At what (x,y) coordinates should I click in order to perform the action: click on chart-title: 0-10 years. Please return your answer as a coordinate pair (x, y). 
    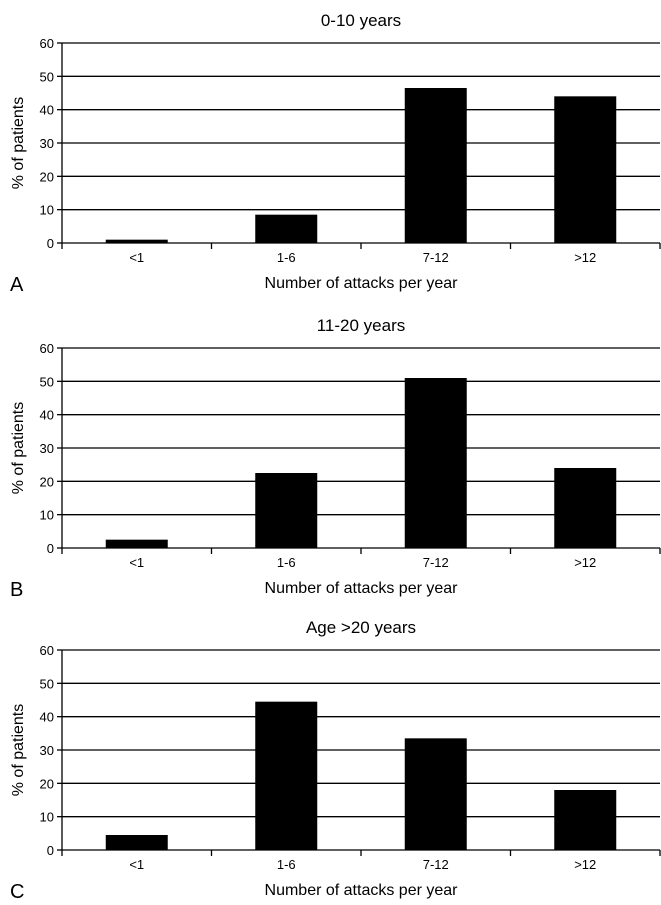
    Looking at the image, I should click on (361, 20).